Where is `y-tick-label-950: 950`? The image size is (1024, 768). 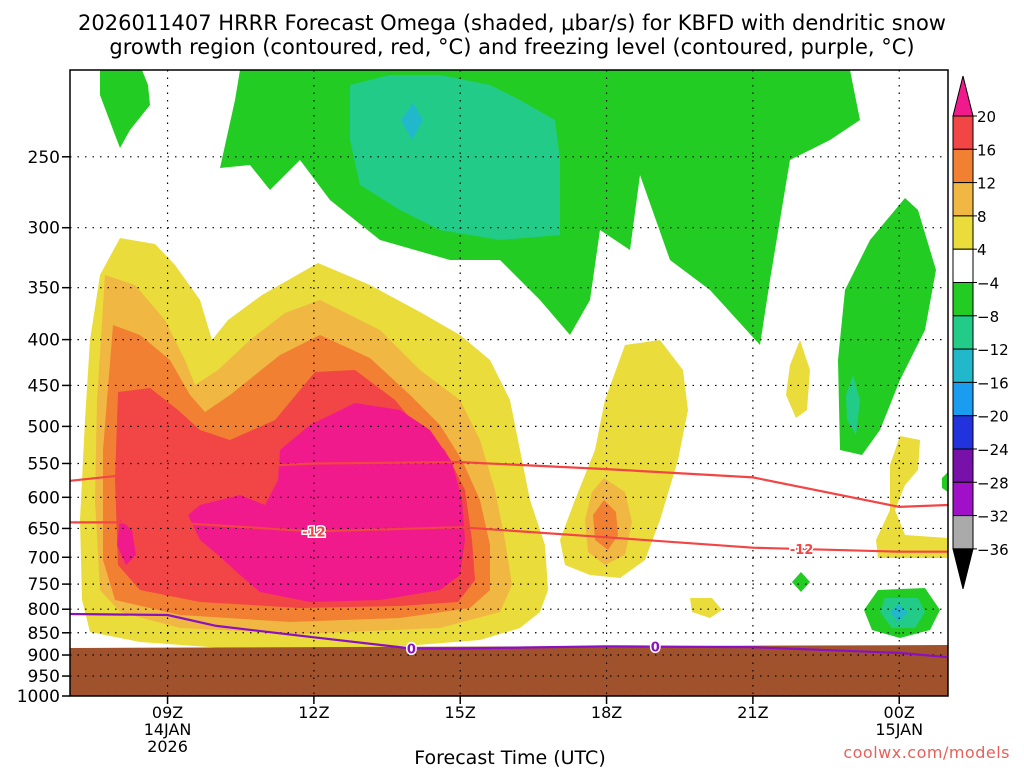
y-tick-label-950: 950 is located at coordinates (44, 677).